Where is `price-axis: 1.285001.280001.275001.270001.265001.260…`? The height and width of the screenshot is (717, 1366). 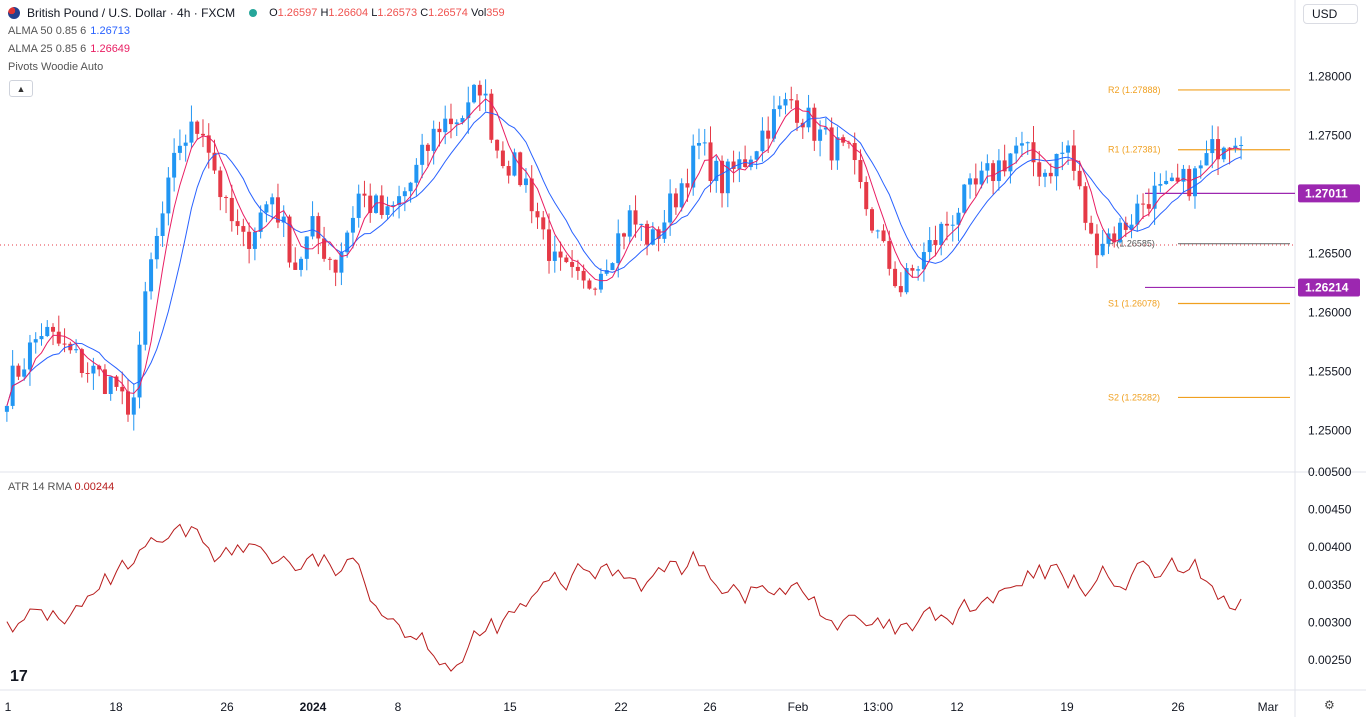 price-axis: 1.285001.280001.275001.270001.265001.260… is located at coordinates (1329, 224).